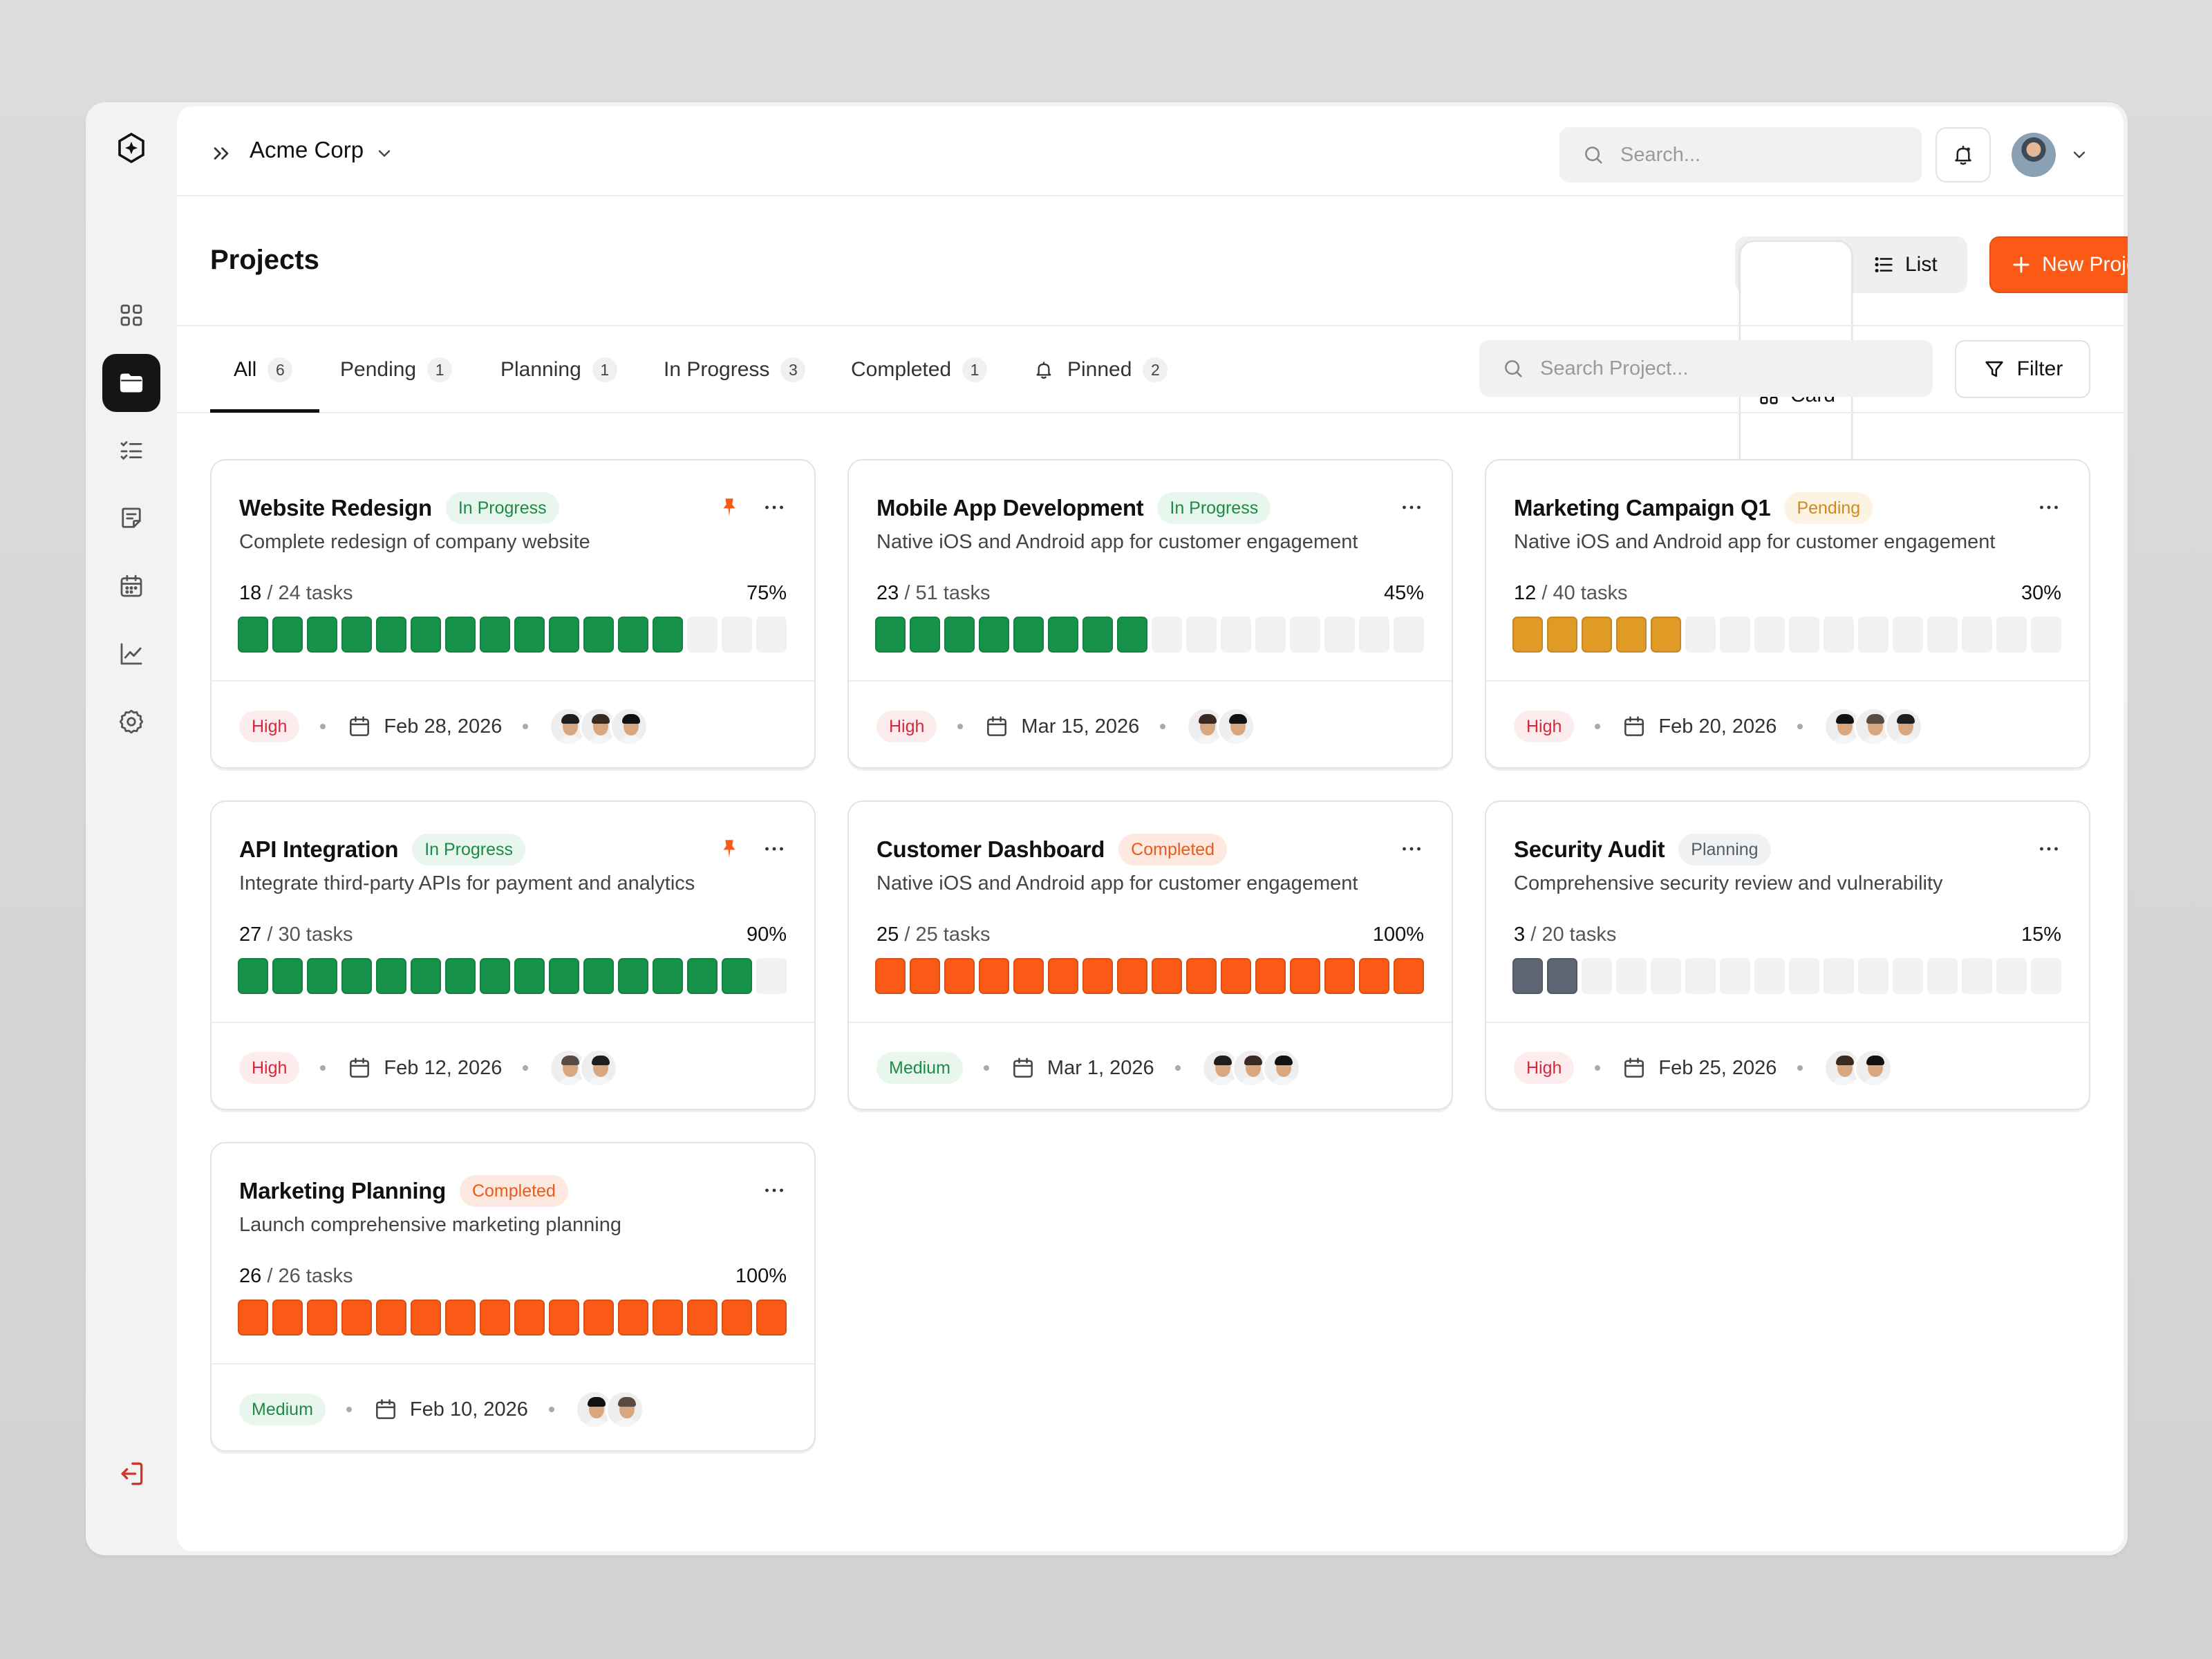  I want to click on expand-sidebar-icon, so click(222, 153).